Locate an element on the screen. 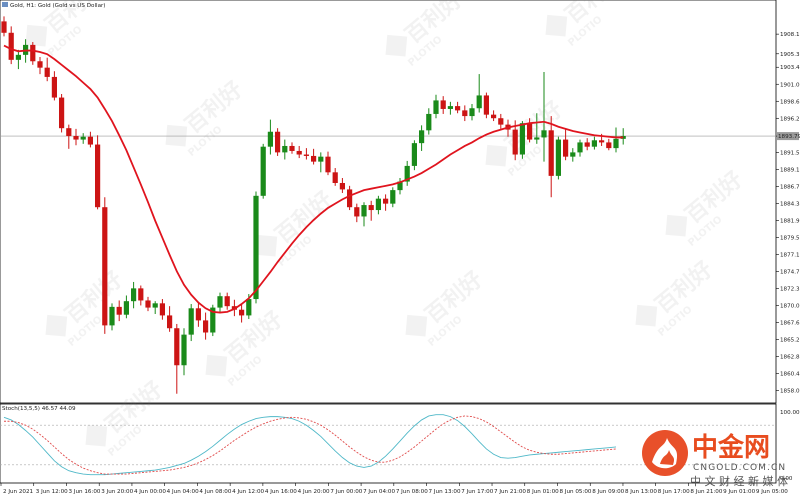  price-tick-label: 1891.51 is located at coordinates (790, 153).